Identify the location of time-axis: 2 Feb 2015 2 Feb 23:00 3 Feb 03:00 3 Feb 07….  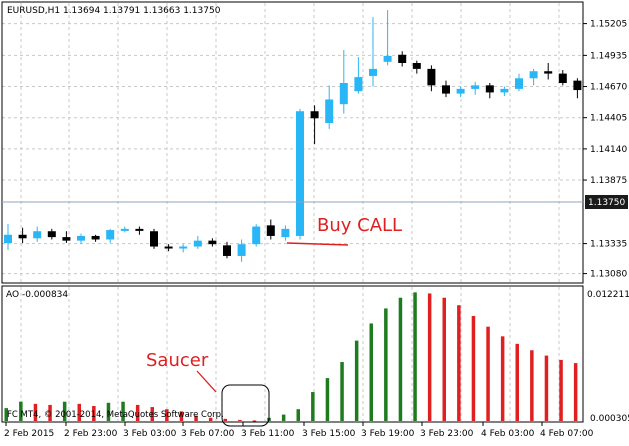
(299, 430).